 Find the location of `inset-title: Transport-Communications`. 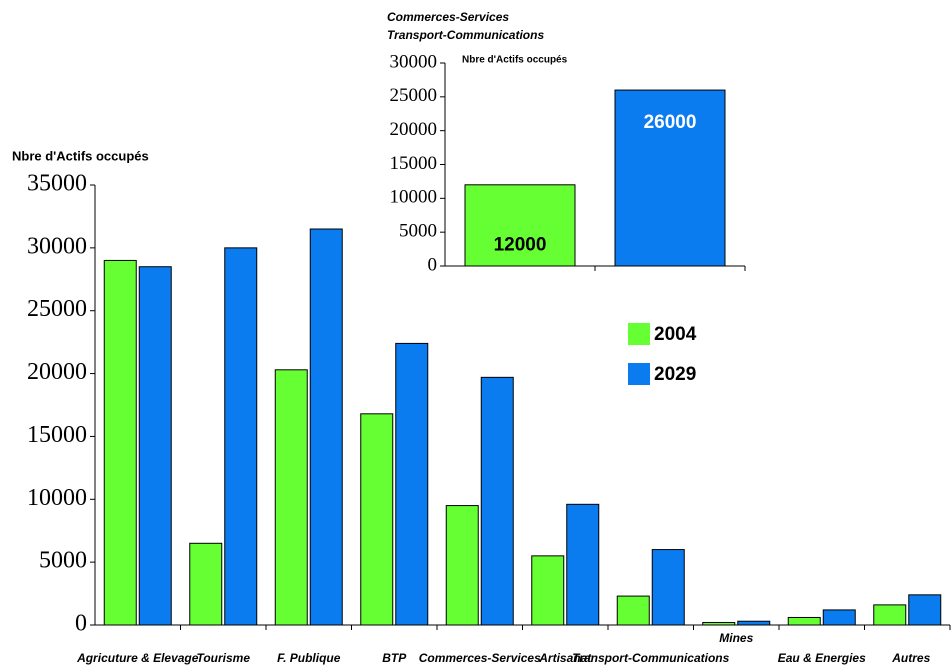

inset-title: Transport-Communications is located at coordinates (465, 35).